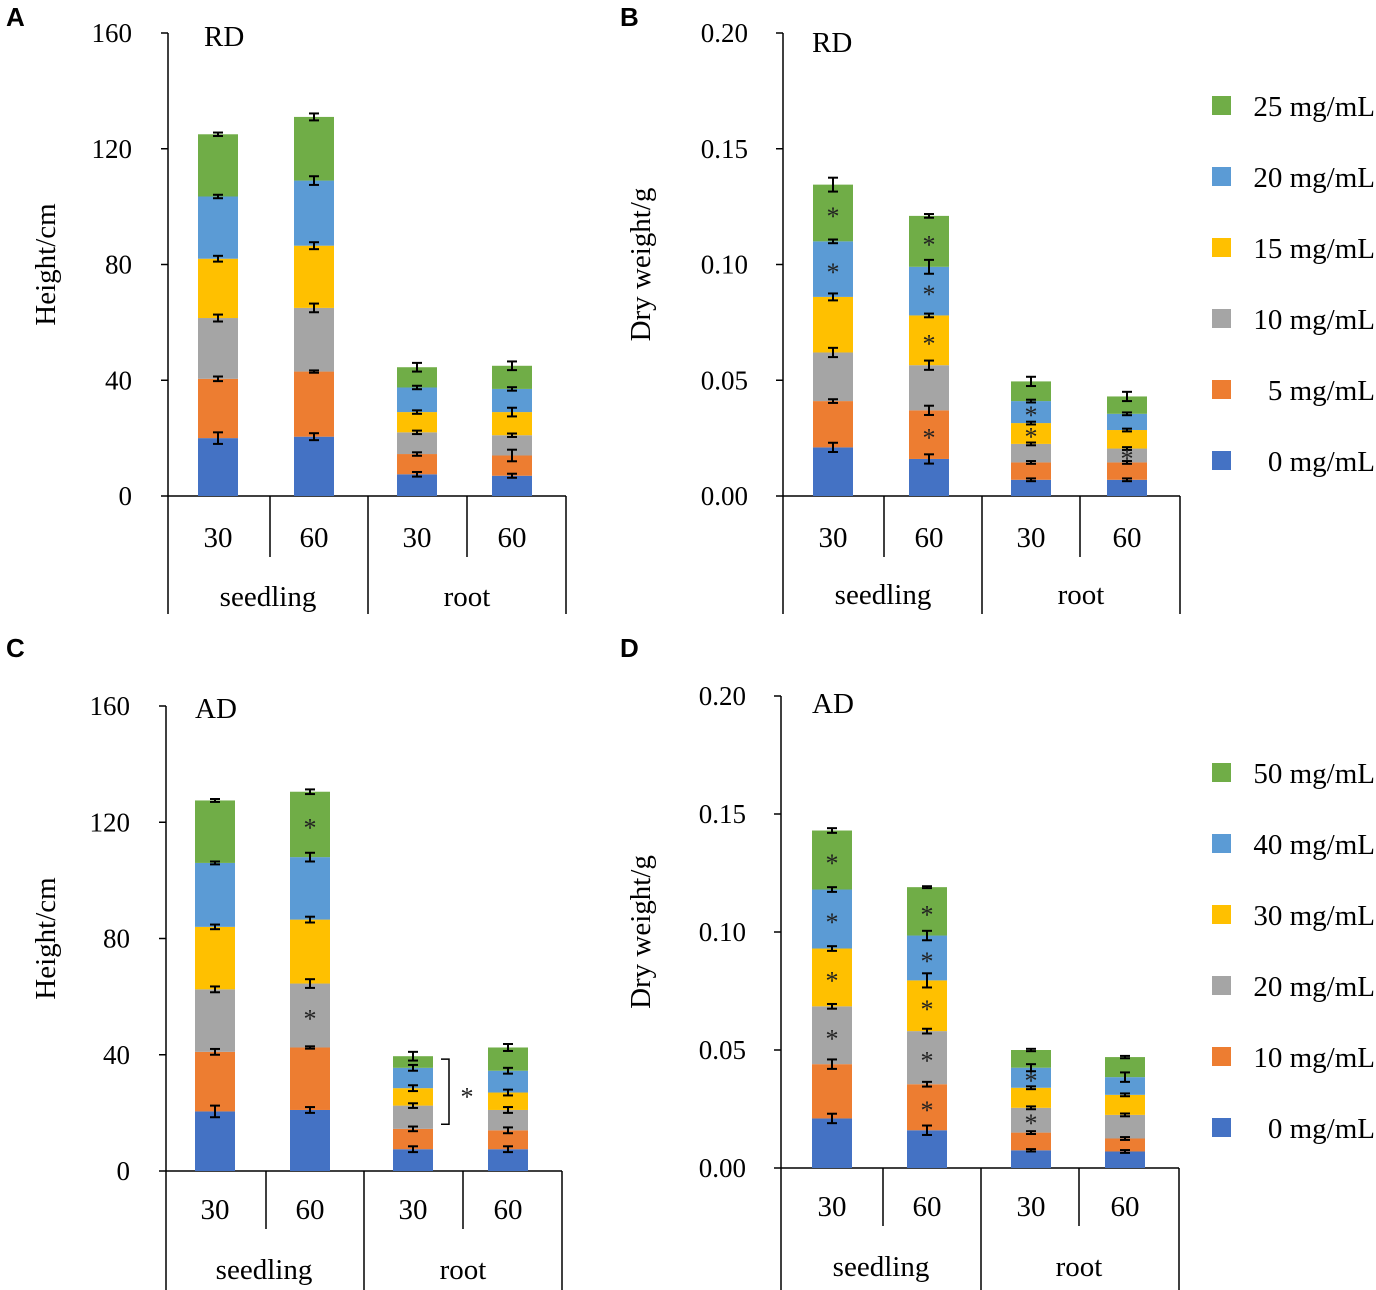 This screenshot has height=1290, width=1376. What do you see at coordinates (724, 149) in the screenshot?
I see `y-tick-label: 0.15` at bounding box center [724, 149].